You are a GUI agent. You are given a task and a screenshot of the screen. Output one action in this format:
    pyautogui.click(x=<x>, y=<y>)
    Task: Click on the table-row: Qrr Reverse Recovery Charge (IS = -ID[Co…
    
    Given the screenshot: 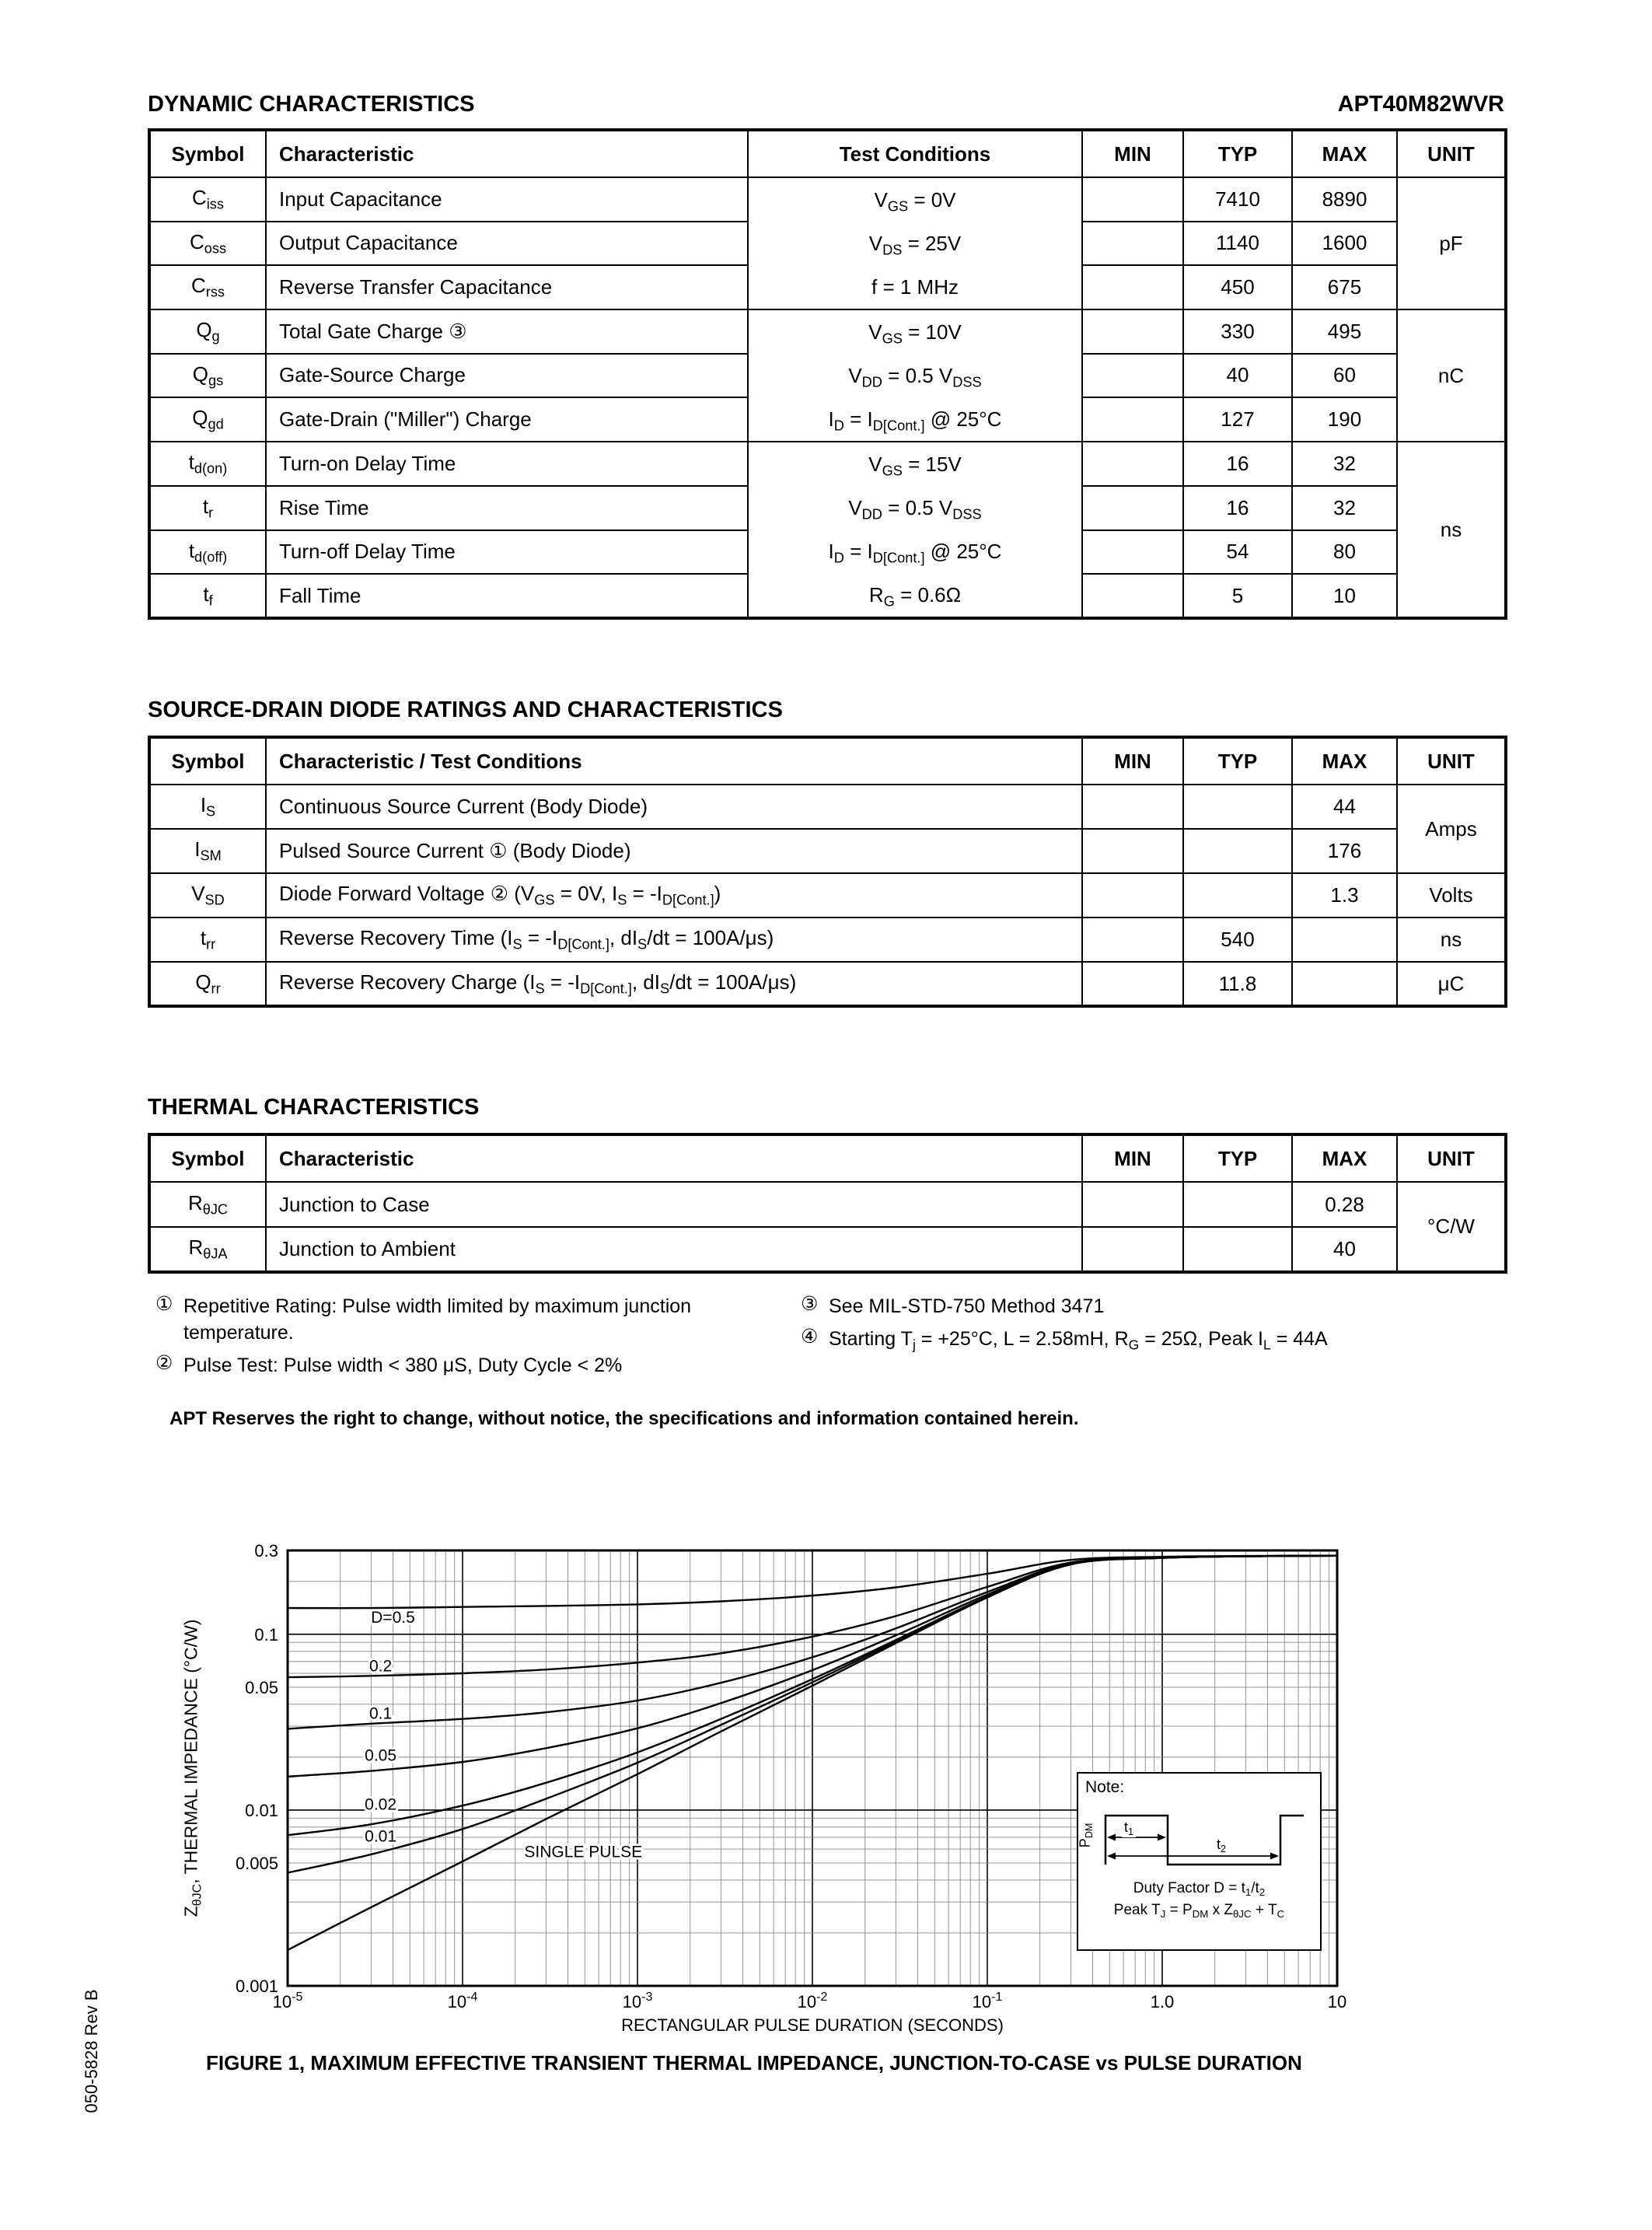 What is the action you would take?
    pyautogui.click(x=827, y=984)
    